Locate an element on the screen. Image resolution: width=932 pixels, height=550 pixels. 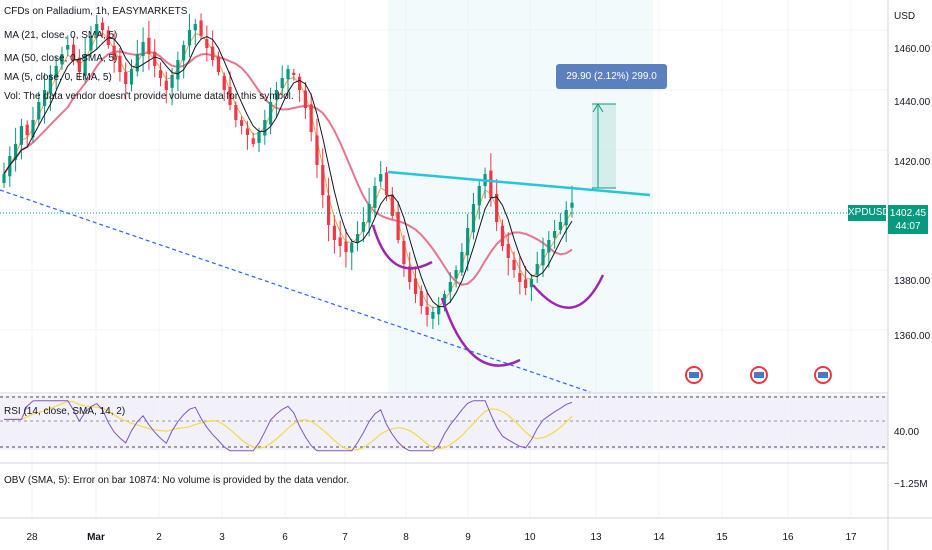
measure-label: 29.90 (2.12%) 299.0 is located at coordinates (611, 76).